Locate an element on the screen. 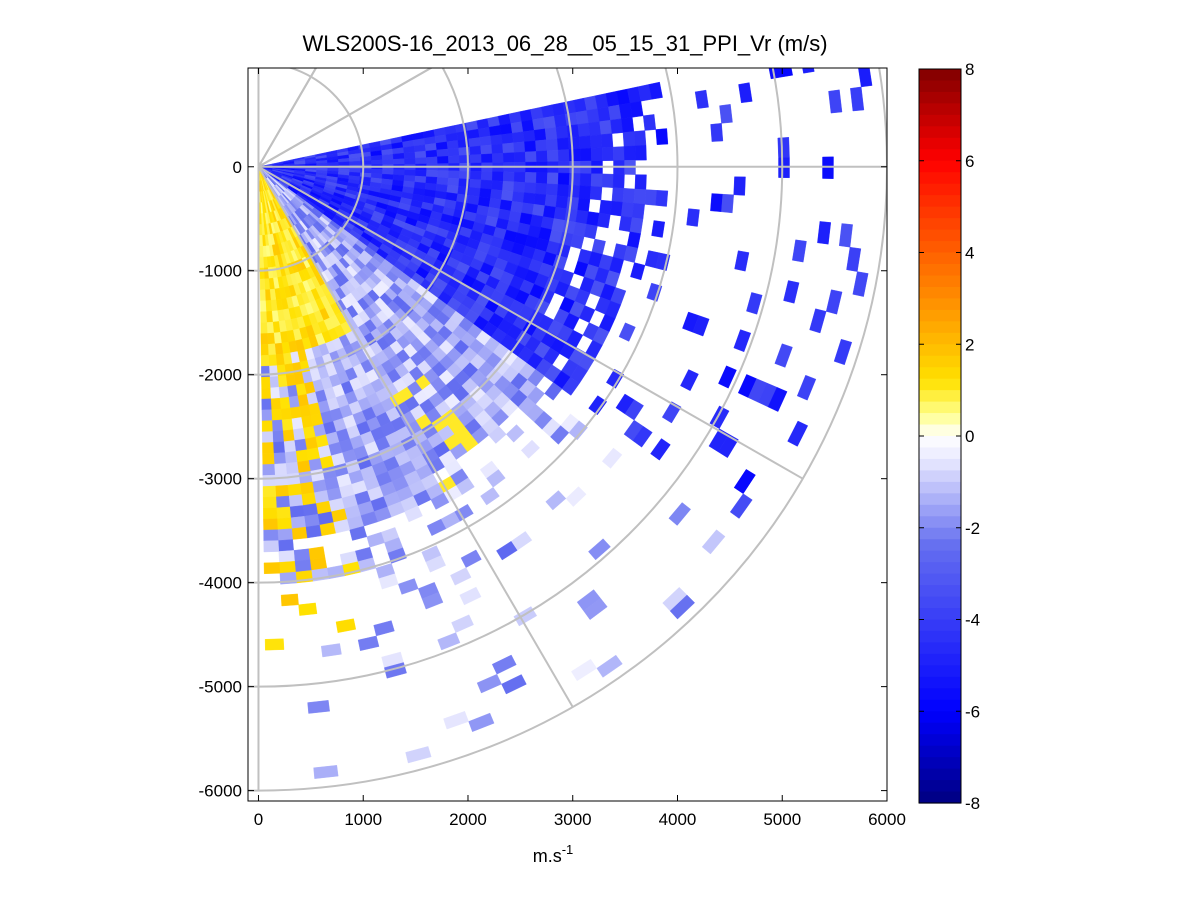  colorbar: 8 6 4 2 0 -2 -4 -6 -8 is located at coordinates (949, 436).